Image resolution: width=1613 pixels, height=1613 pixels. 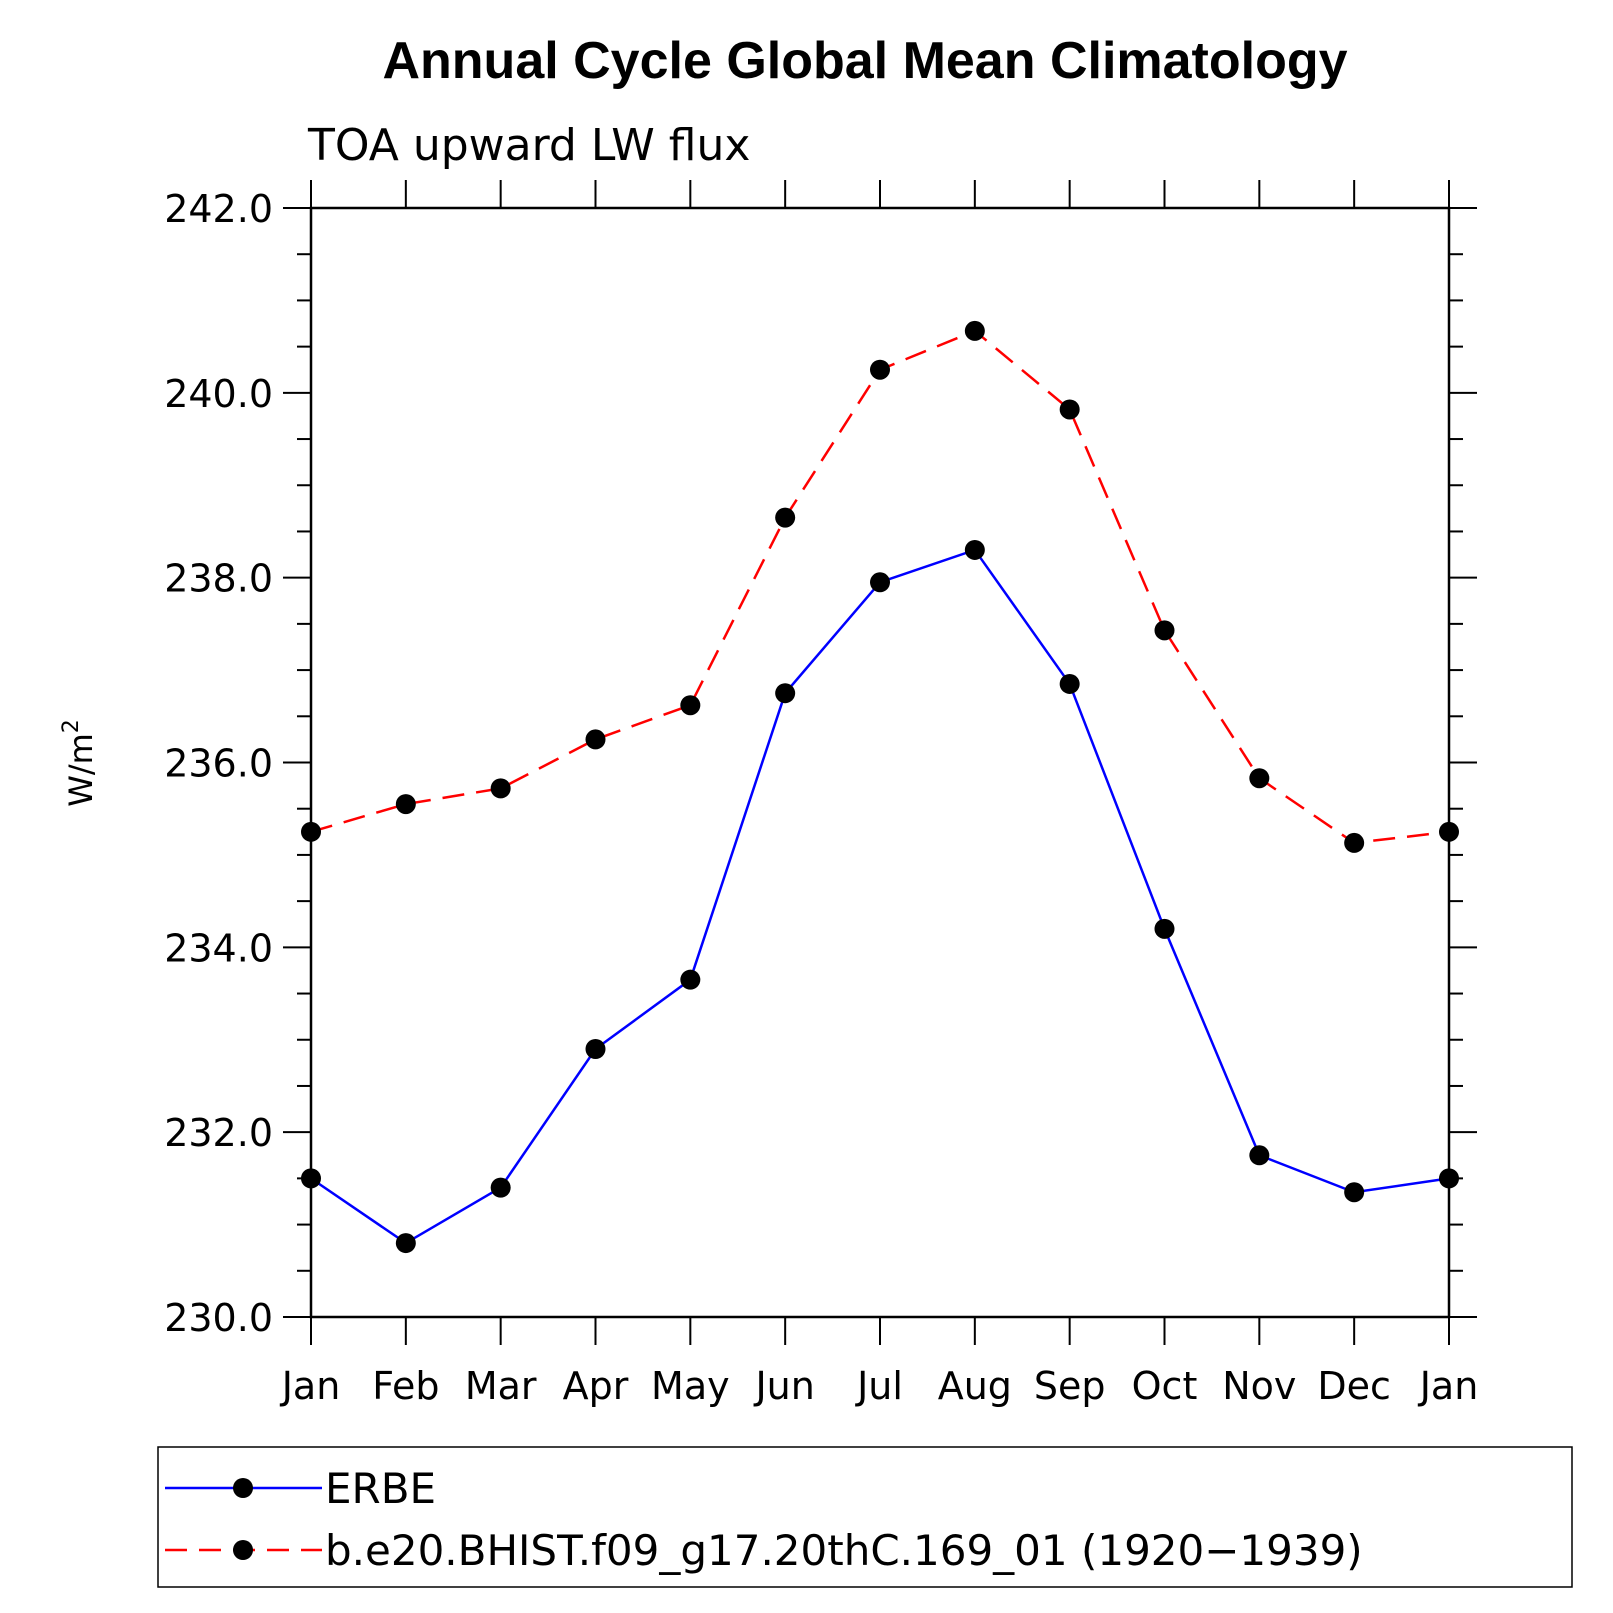 What do you see at coordinates (218, 948) in the screenshot?
I see `y-tick-label: 234.0` at bounding box center [218, 948].